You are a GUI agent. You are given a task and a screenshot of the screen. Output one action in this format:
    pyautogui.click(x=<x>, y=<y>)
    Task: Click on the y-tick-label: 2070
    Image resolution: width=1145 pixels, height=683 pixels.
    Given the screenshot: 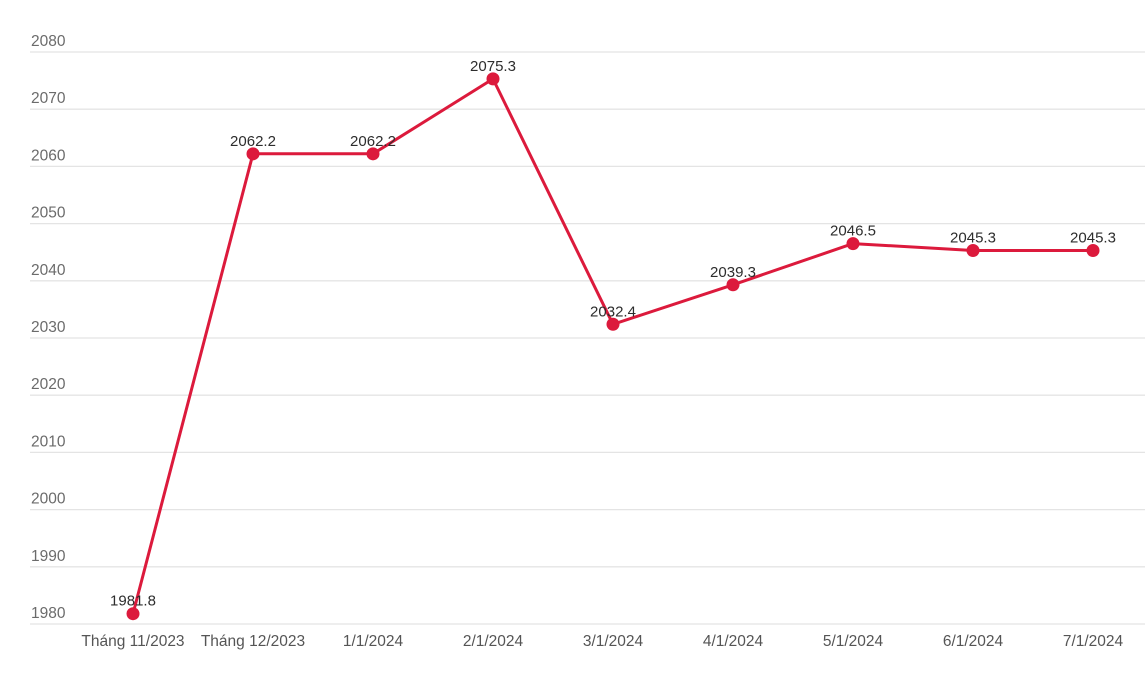 What is the action you would take?
    pyautogui.click(x=48, y=98)
    